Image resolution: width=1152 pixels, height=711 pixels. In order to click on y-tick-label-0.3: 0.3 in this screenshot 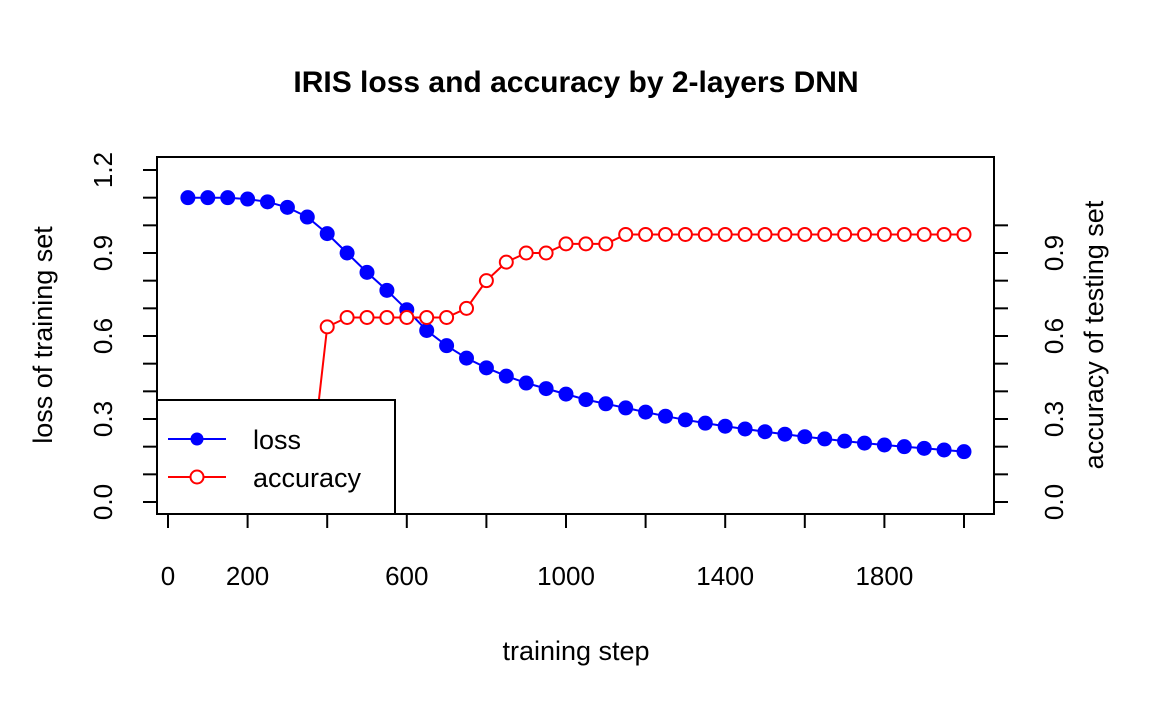, I will do `click(103, 419)`.